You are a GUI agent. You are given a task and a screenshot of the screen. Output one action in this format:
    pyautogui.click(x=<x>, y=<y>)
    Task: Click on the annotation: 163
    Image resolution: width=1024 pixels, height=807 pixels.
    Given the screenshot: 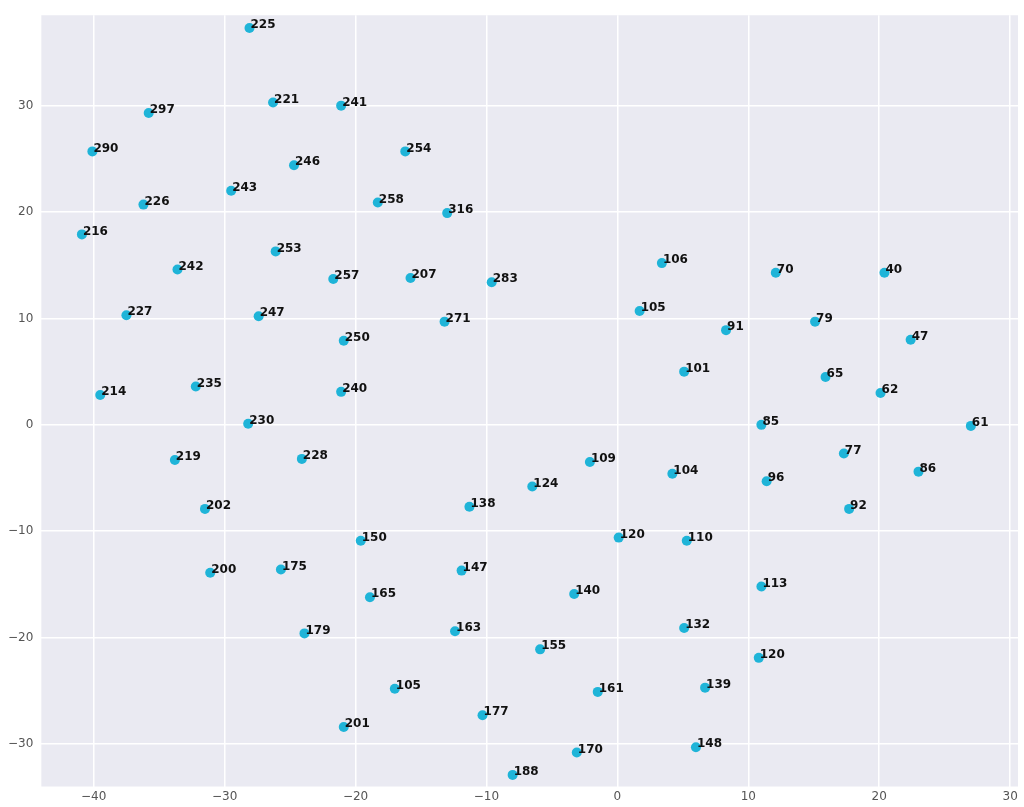 What is the action you would take?
    pyautogui.click(x=469, y=627)
    